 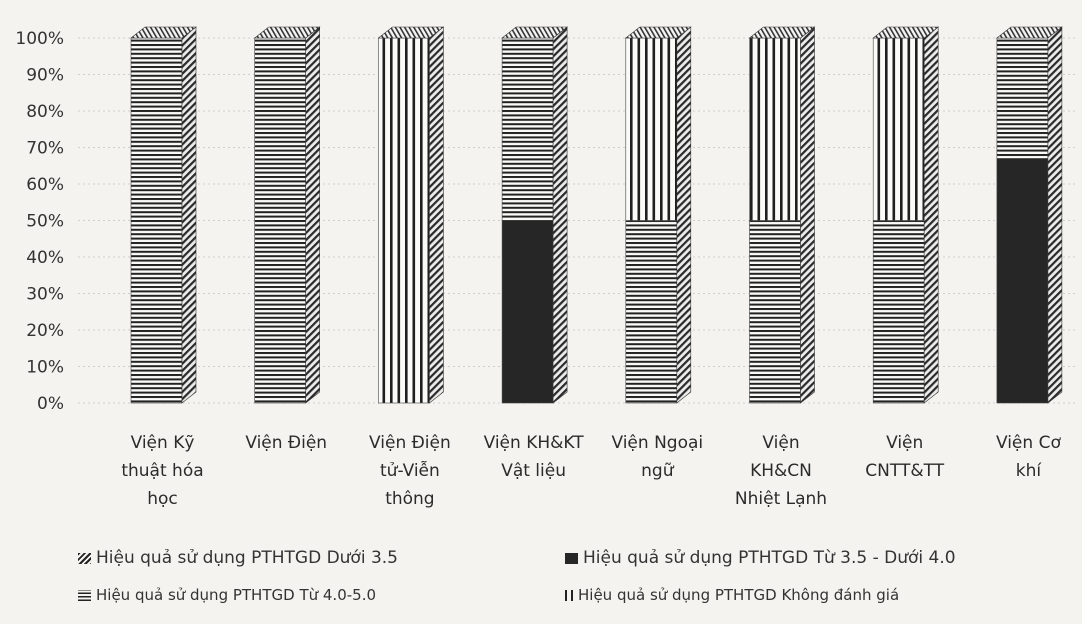 What do you see at coordinates (247, 558) in the screenshot?
I see `legend-label: Hiệu quả sử dụng PTHTGD Dưới 3.5` at bounding box center [247, 558].